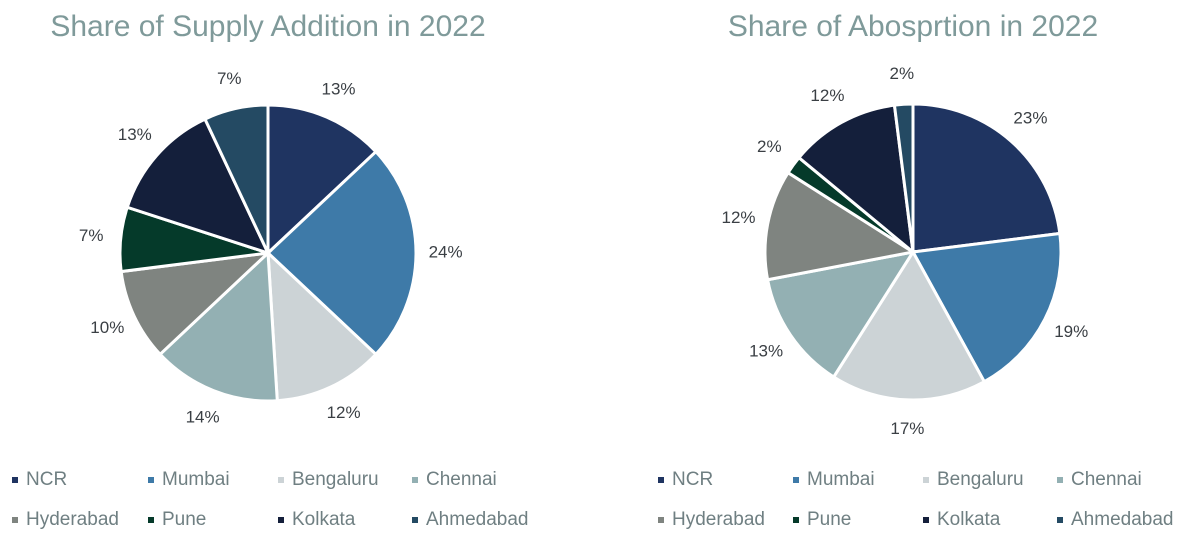 The width and height of the screenshot is (1195, 533). Describe the element at coordinates (913, 26) in the screenshot. I see `chart-title: Share of Abosprtion in 2022` at that location.